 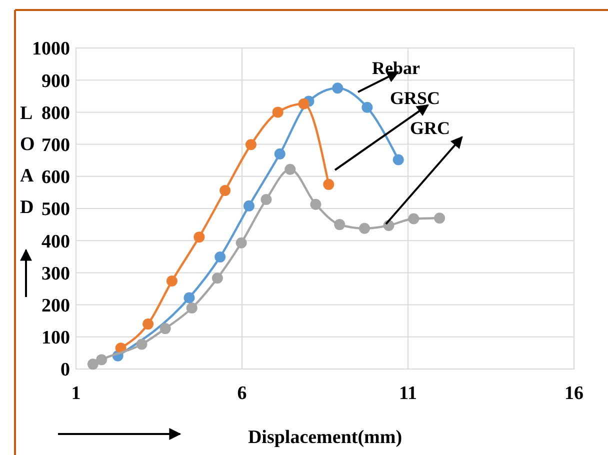 I want to click on x-axis-title: Displacement(mm), so click(x=325, y=437).